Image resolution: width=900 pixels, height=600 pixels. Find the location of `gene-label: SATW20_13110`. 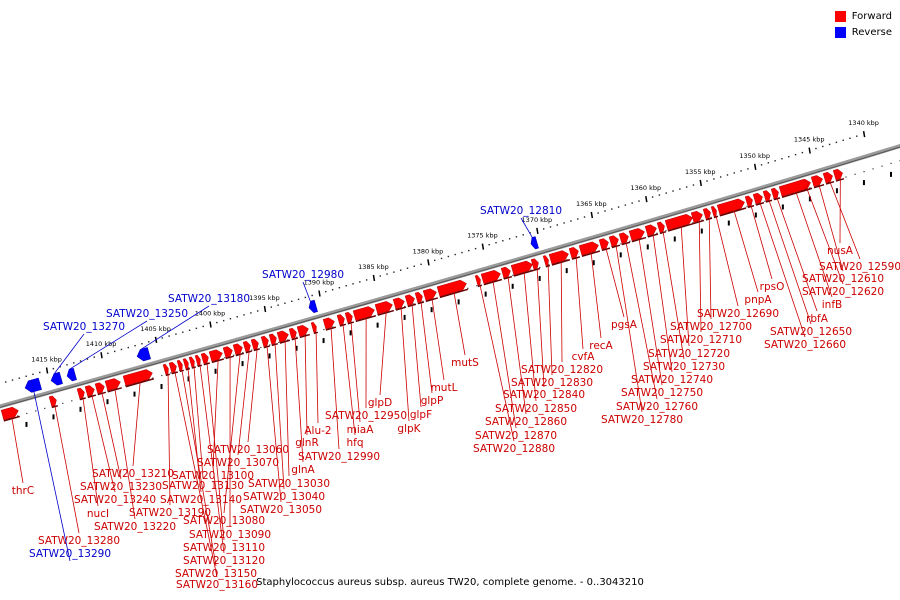

gene-label: SATW20_13110 is located at coordinates (224, 548).